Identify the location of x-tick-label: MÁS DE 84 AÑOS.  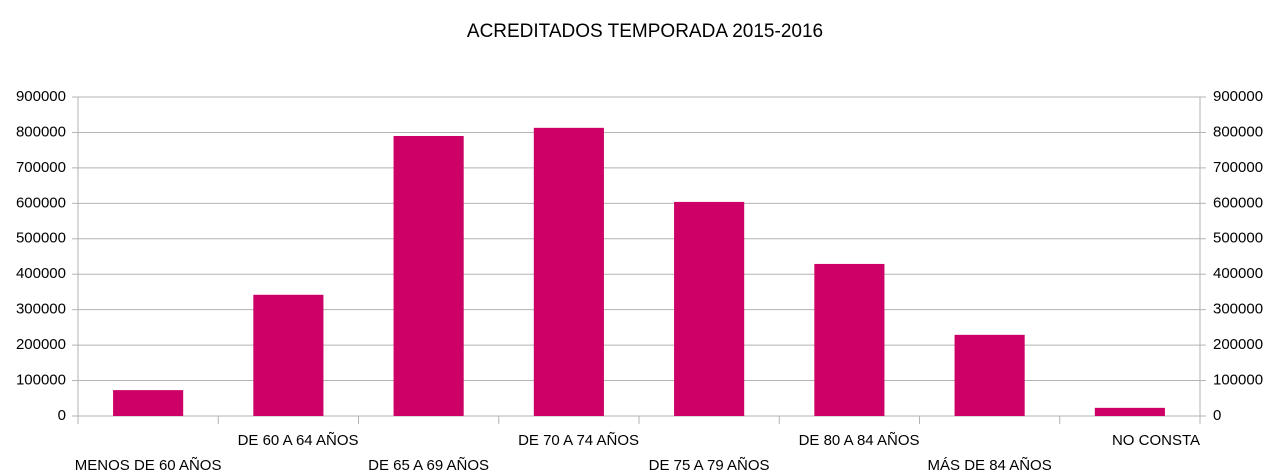
(990, 465).